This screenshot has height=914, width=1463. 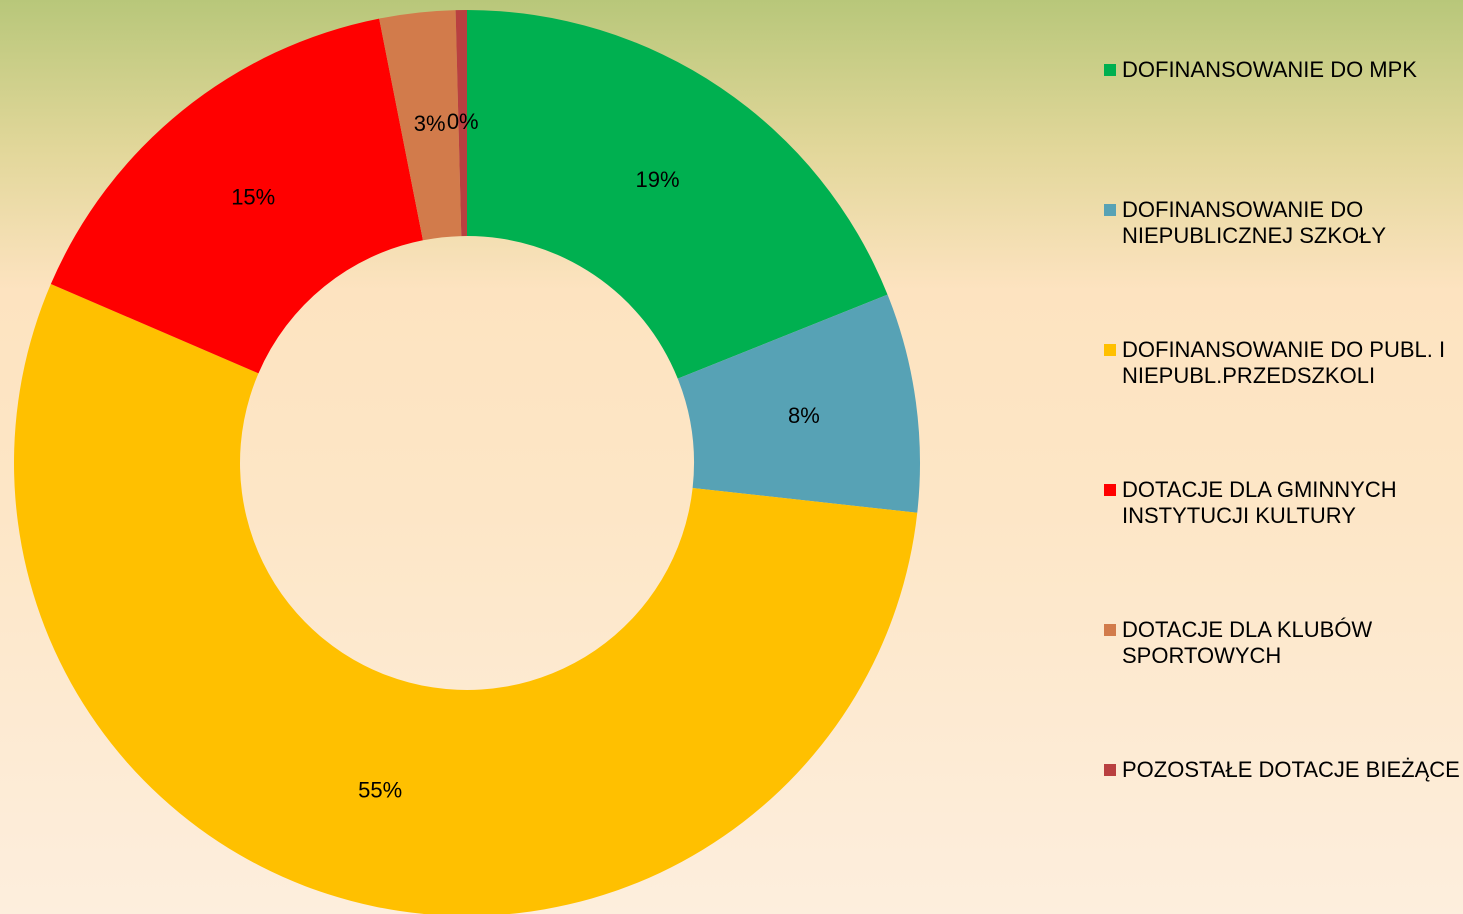 I want to click on data-label: 3%, so click(x=430, y=123).